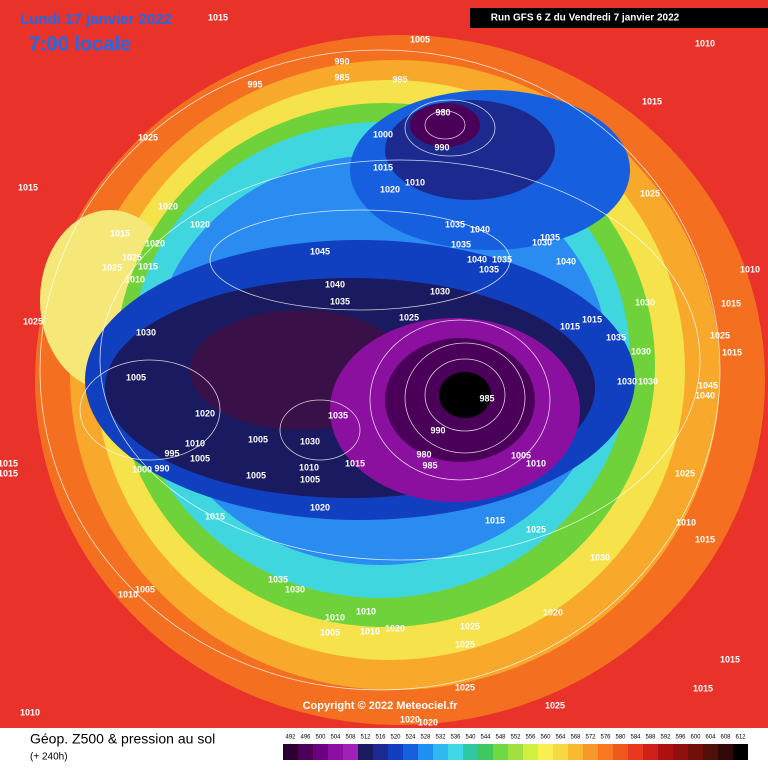 The width and height of the screenshot is (768, 773). Describe the element at coordinates (725, 738) in the screenshot. I see `legend-label: 608` at that location.